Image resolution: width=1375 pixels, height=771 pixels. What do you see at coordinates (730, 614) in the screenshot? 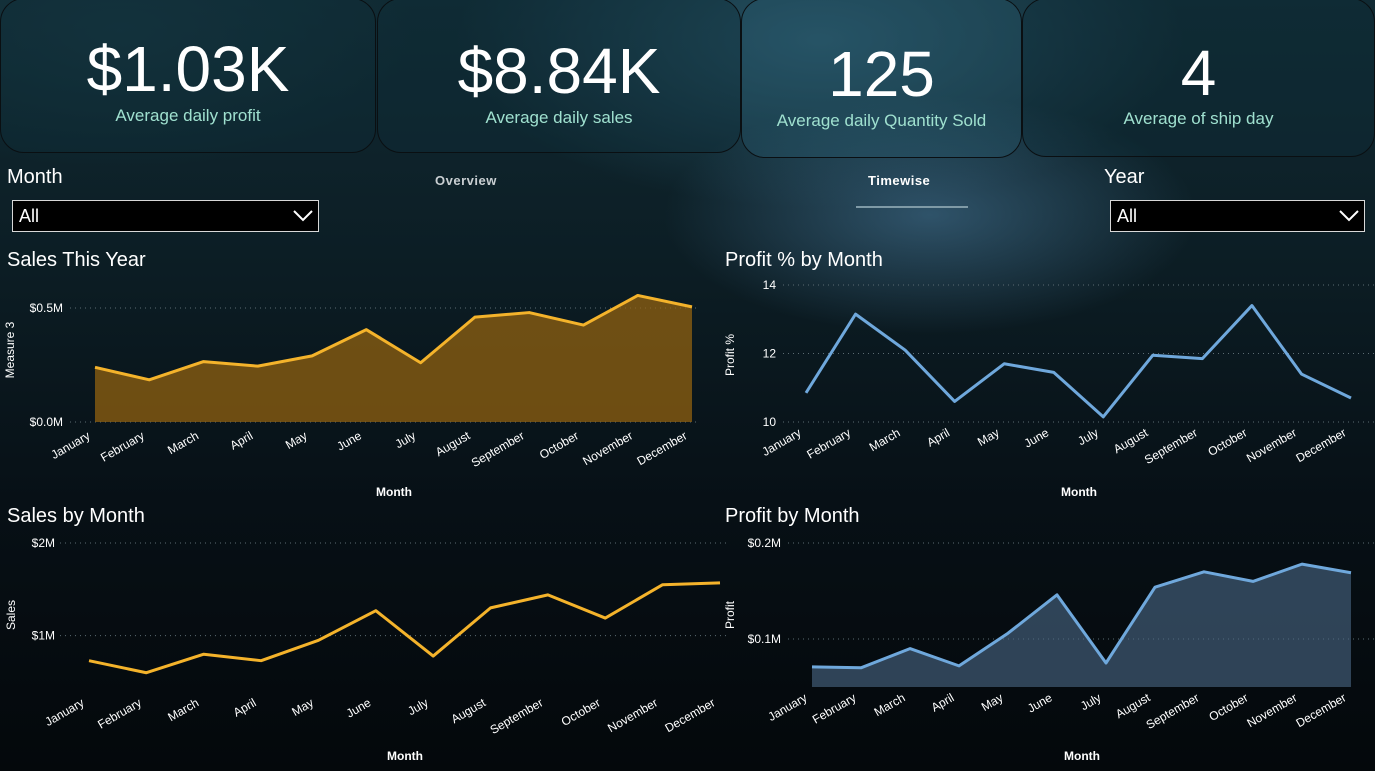
I see `y-axis-title: Profit` at bounding box center [730, 614].